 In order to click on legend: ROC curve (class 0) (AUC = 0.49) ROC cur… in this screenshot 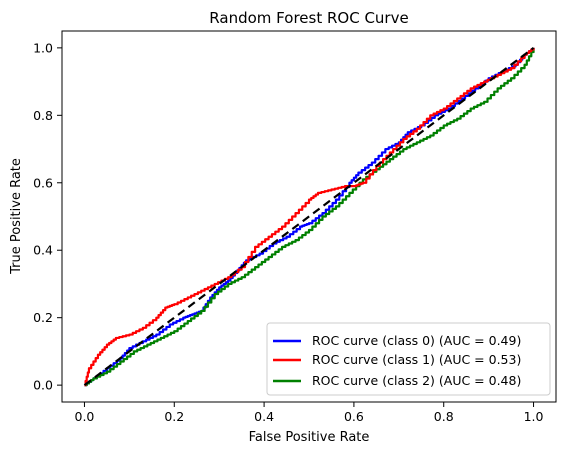, I will do `click(408, 359)`.